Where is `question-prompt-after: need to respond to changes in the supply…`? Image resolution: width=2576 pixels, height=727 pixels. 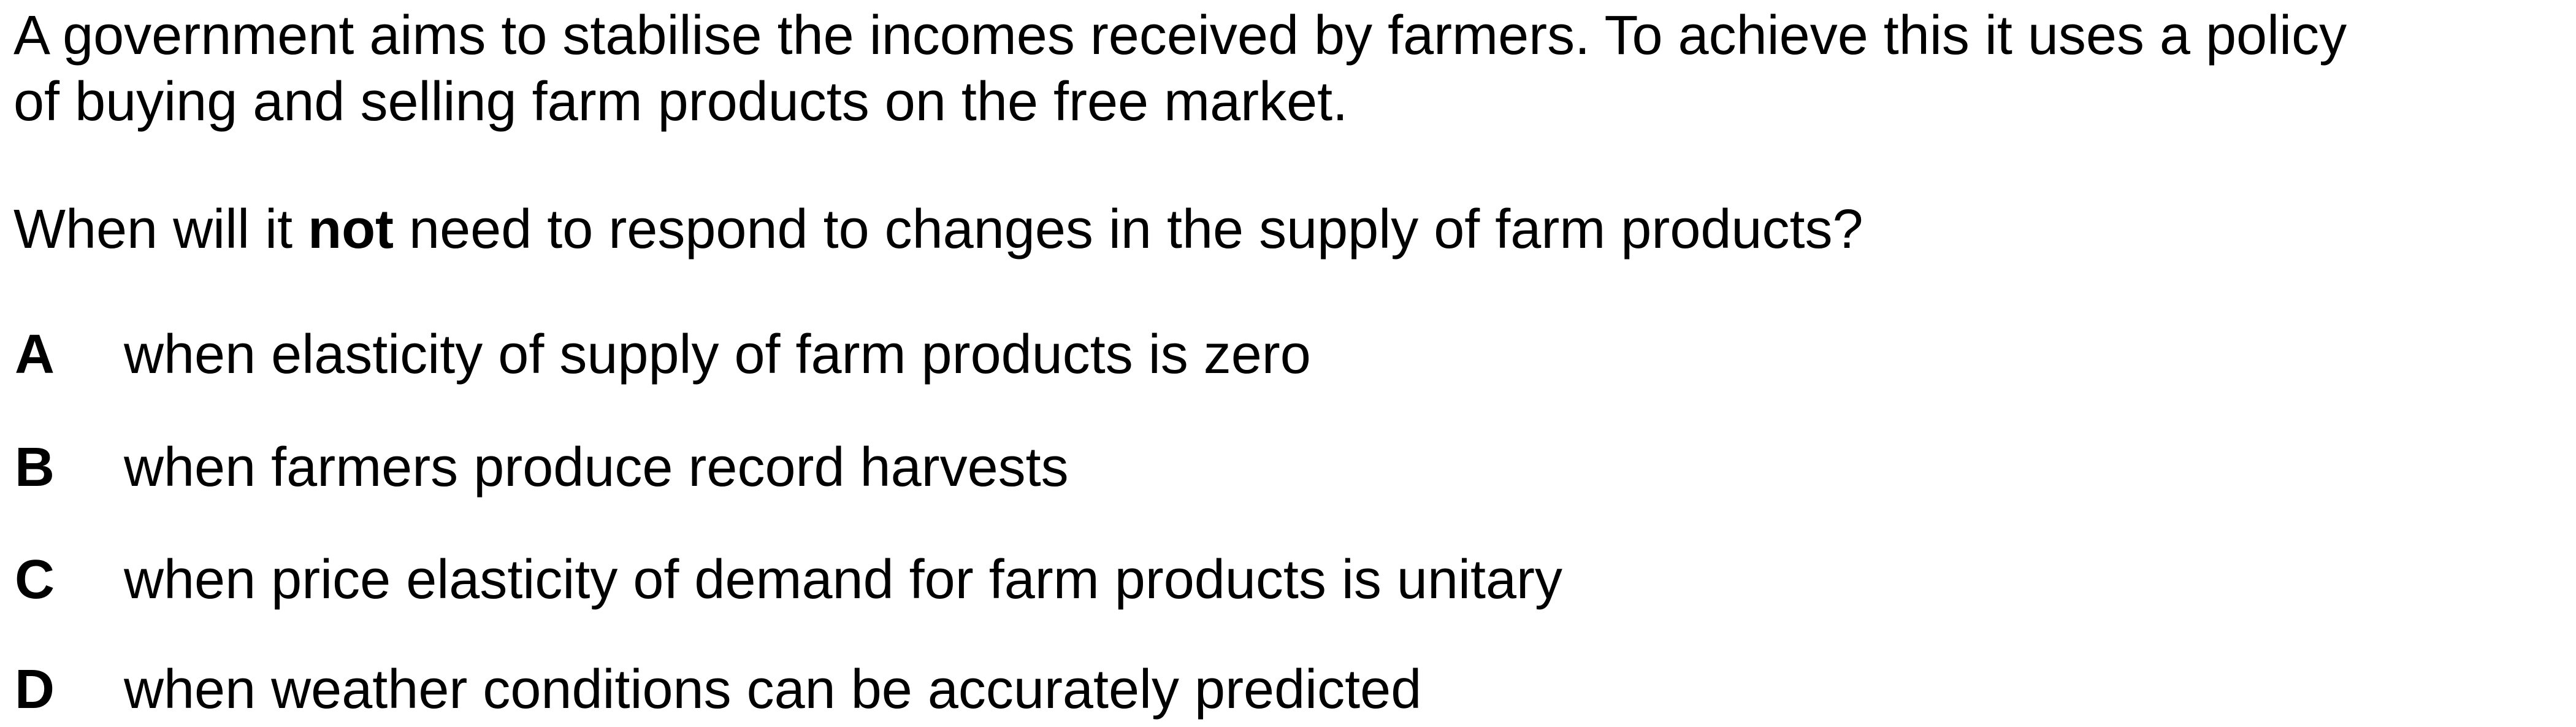
question-prompt-after: need to respond to changes in the supply… is located at coordinates (1128, 229).